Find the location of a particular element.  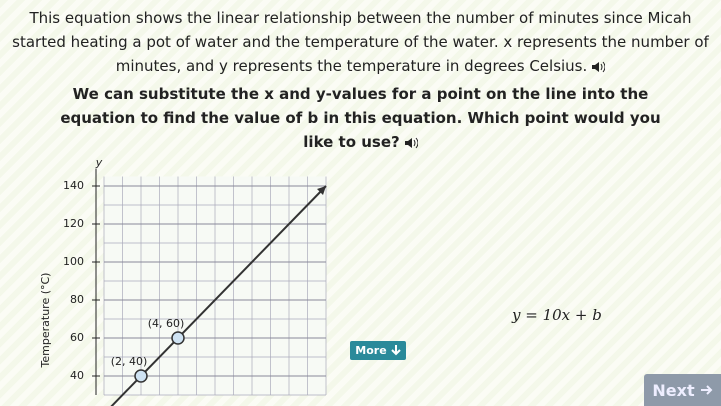

y-tick-label: 100 is located at coordinates (73, 261).